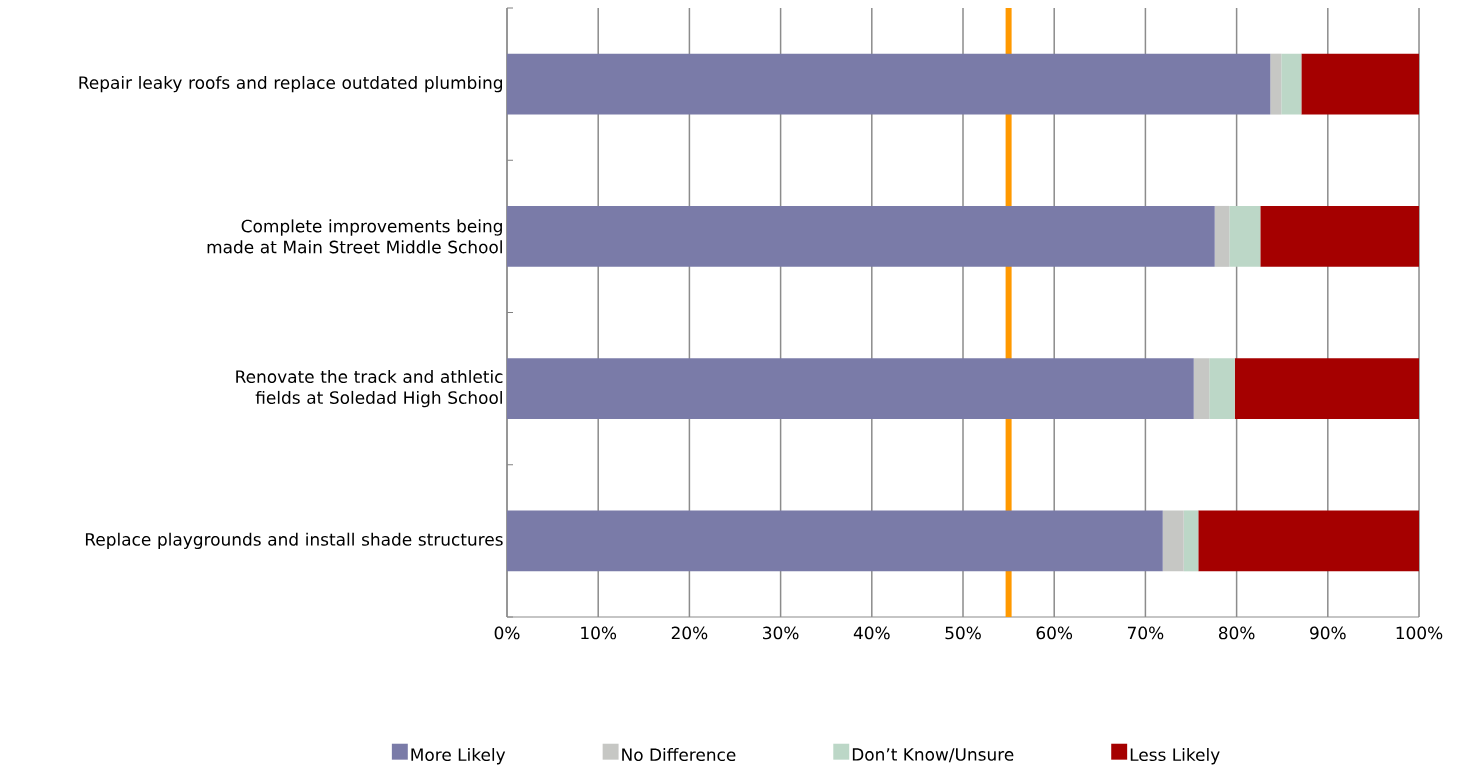 This screenshot has height=771, width=1471. What do you see at coordinates (290, 84) in the screenshot?
I see `y-tick-label: Repair leaky roofs and replace outdated plumbing` at bounding box center [290, 84].